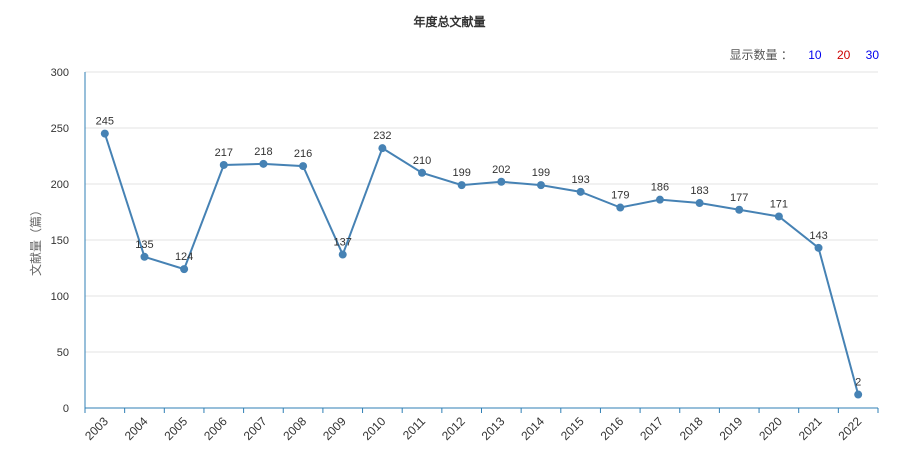  What do you see at coordinates (770, 428) in the screenshot?
I see `x-tick-label: 2020` at bounding box center [770, 428].